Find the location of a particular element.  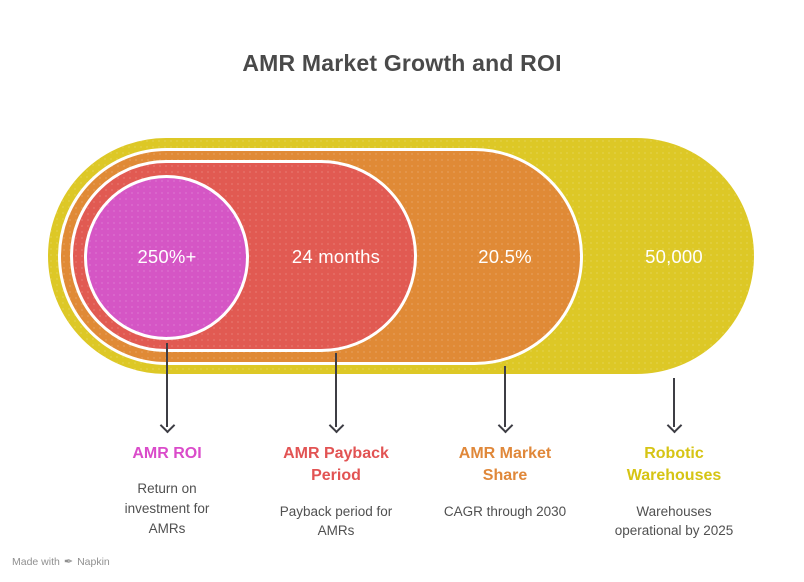

value-amr-payback-period: 24 months is located at coordinates (336, 256).